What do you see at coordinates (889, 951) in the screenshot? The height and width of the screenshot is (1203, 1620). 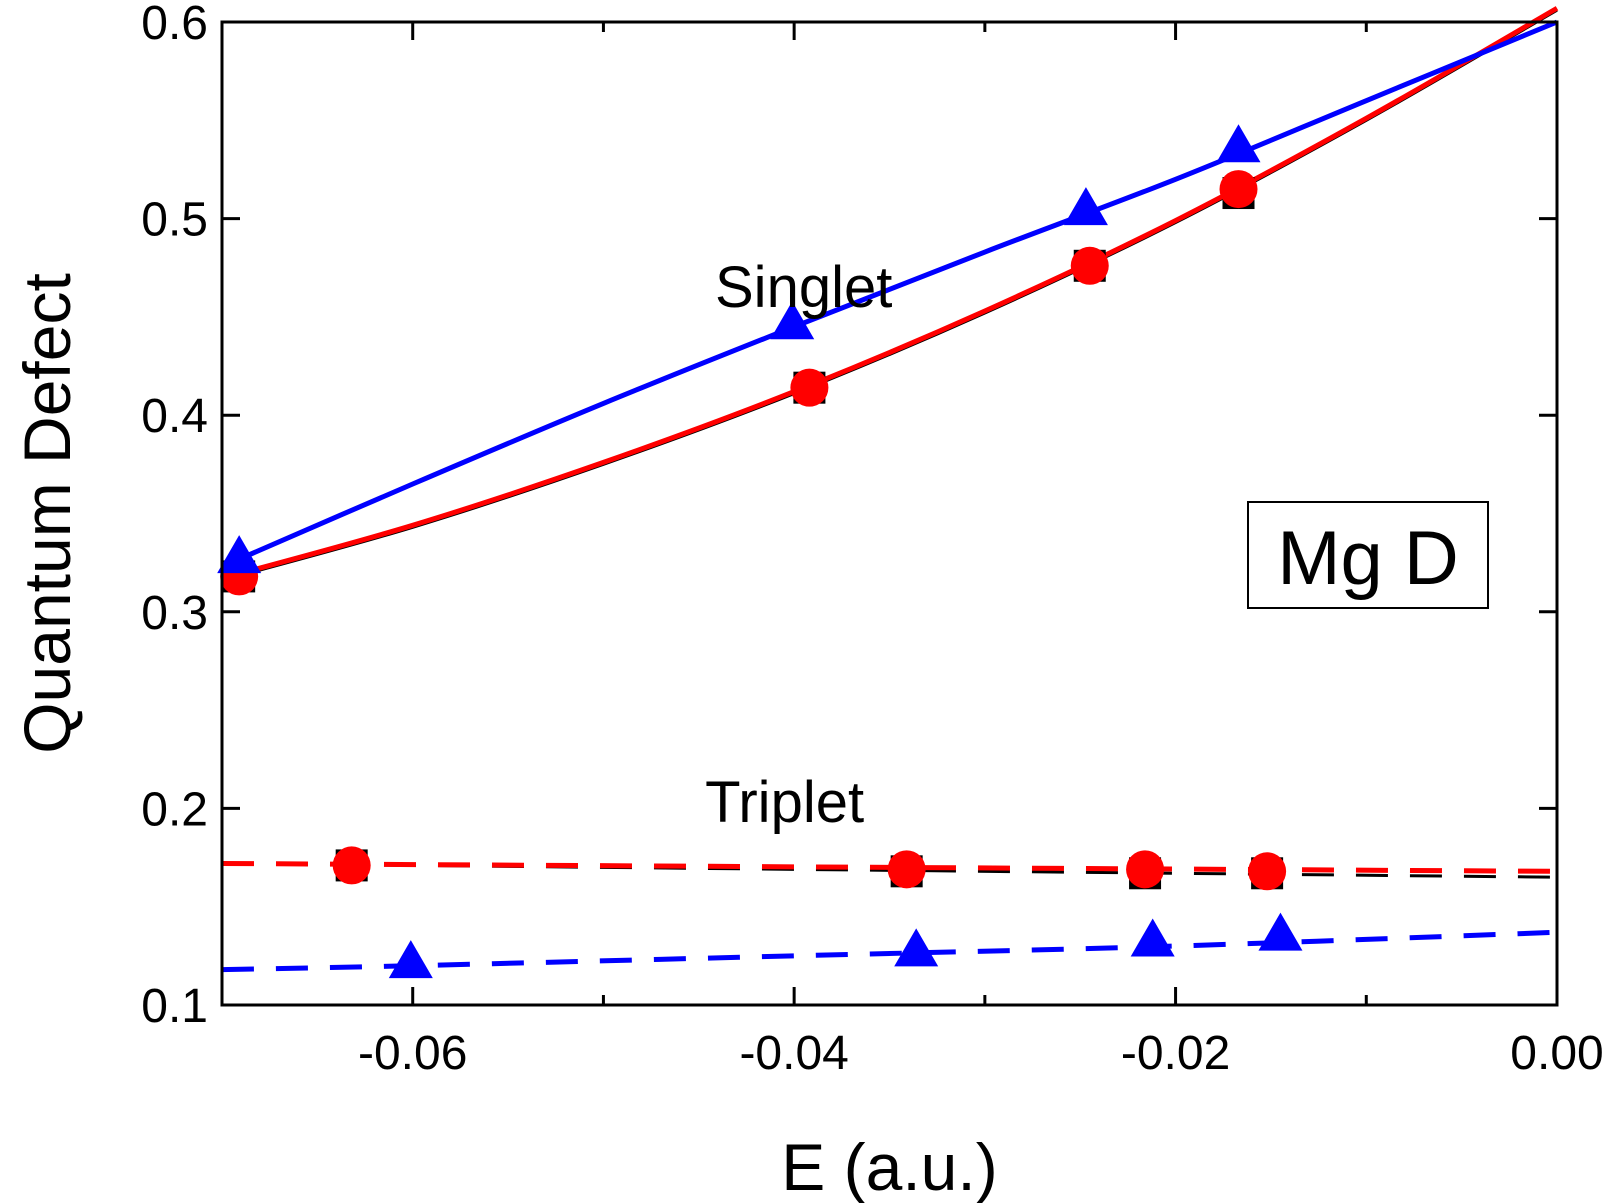 I see `series-line-triplet-triangle` at bounding box center [889, 951].